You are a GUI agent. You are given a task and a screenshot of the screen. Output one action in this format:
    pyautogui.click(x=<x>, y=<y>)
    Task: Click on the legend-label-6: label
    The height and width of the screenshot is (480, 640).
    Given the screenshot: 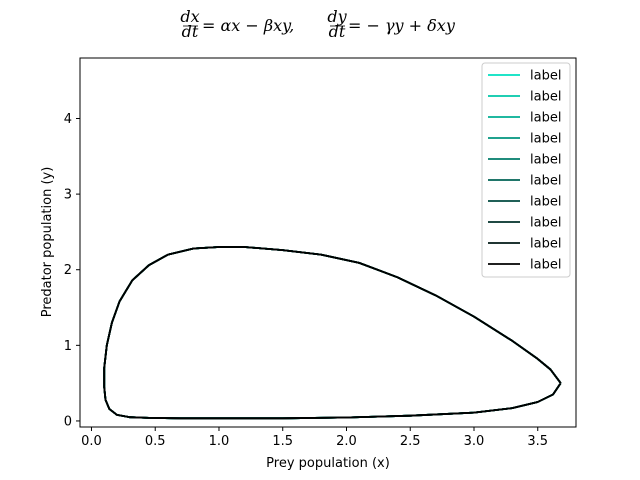 What is the action you would take?
    pyautogui.click(x=545, y=181)
    